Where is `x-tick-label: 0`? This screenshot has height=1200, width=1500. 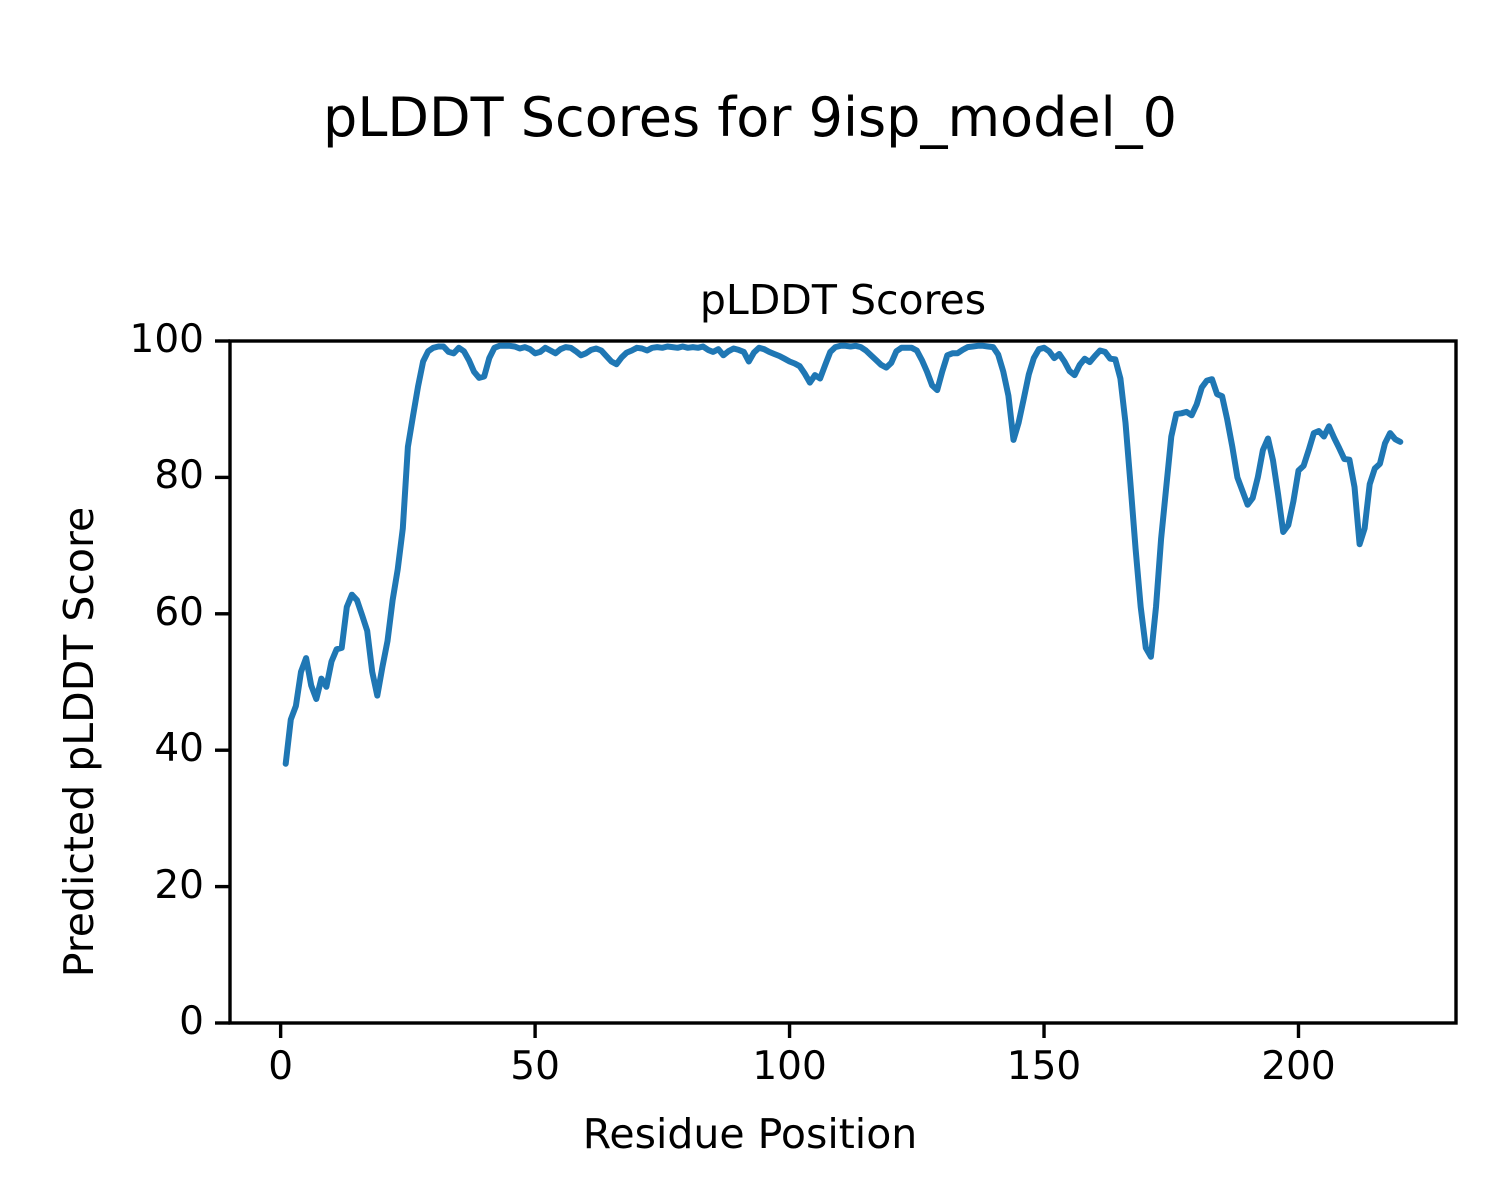
x-tick-label: 0 is located at coordinates (281, 1066).